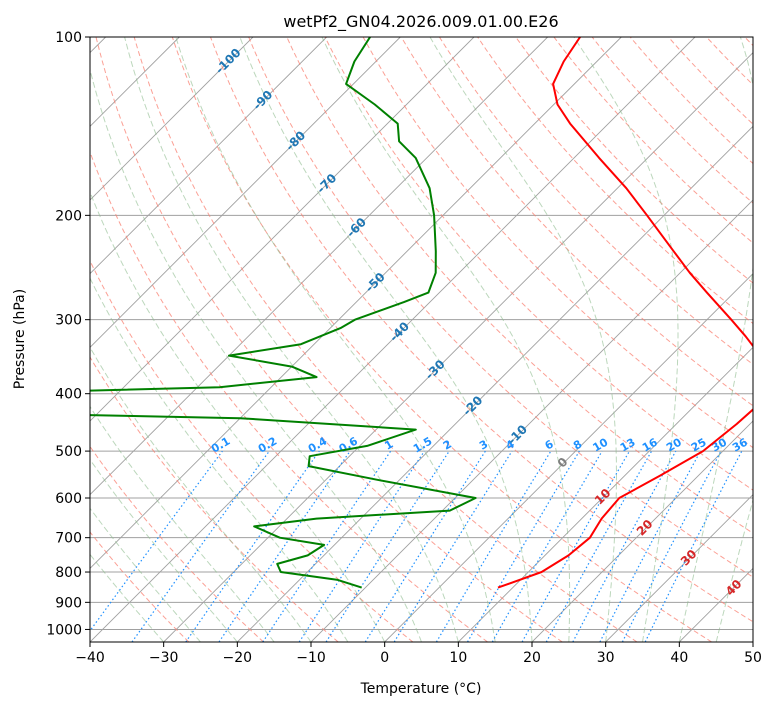 The image size is (775, 708). What do you see at coordinates (447, 445) in the screenshot?
I see `mixing-ratio-label: 2` at bounding box center [447, 445].